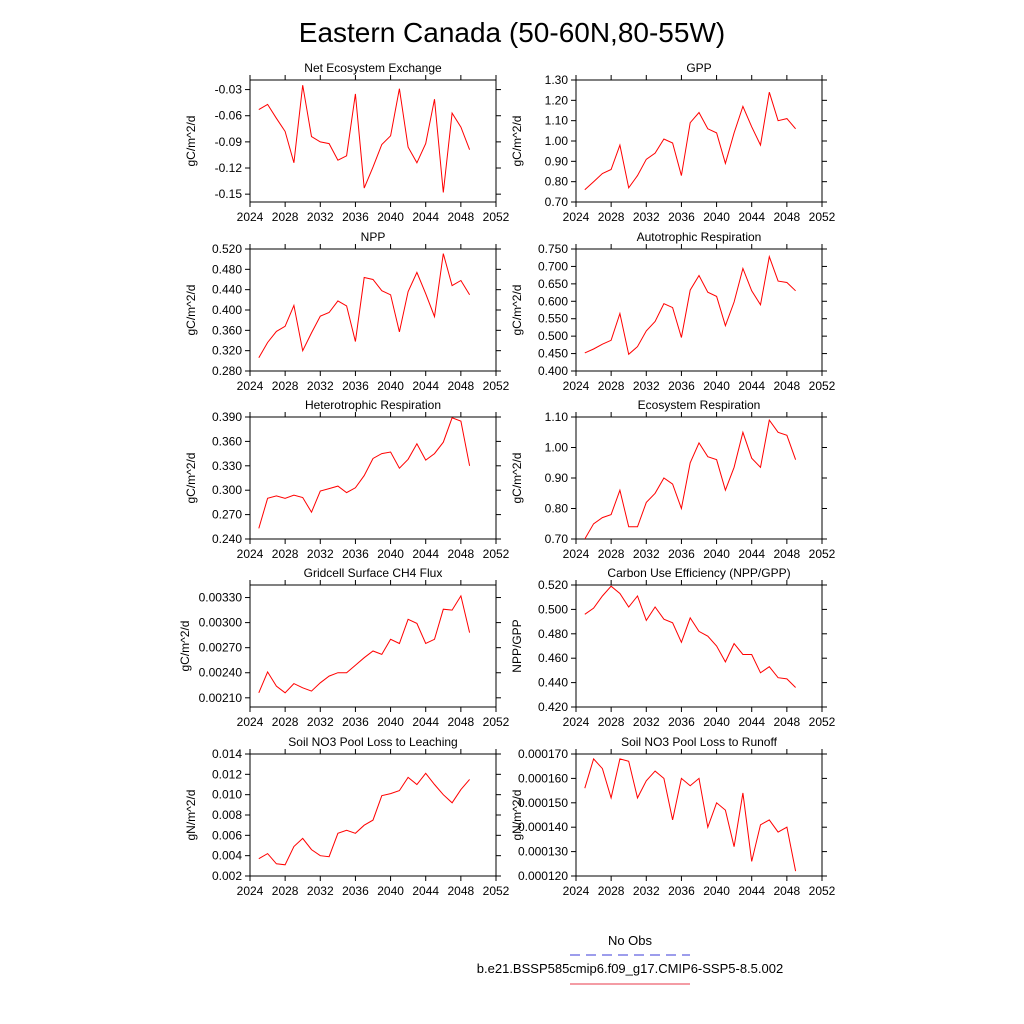 The width and height of the screenshot is (1024, 1024). I want to click on y-tick-label: 0.500, so click(553, 609).